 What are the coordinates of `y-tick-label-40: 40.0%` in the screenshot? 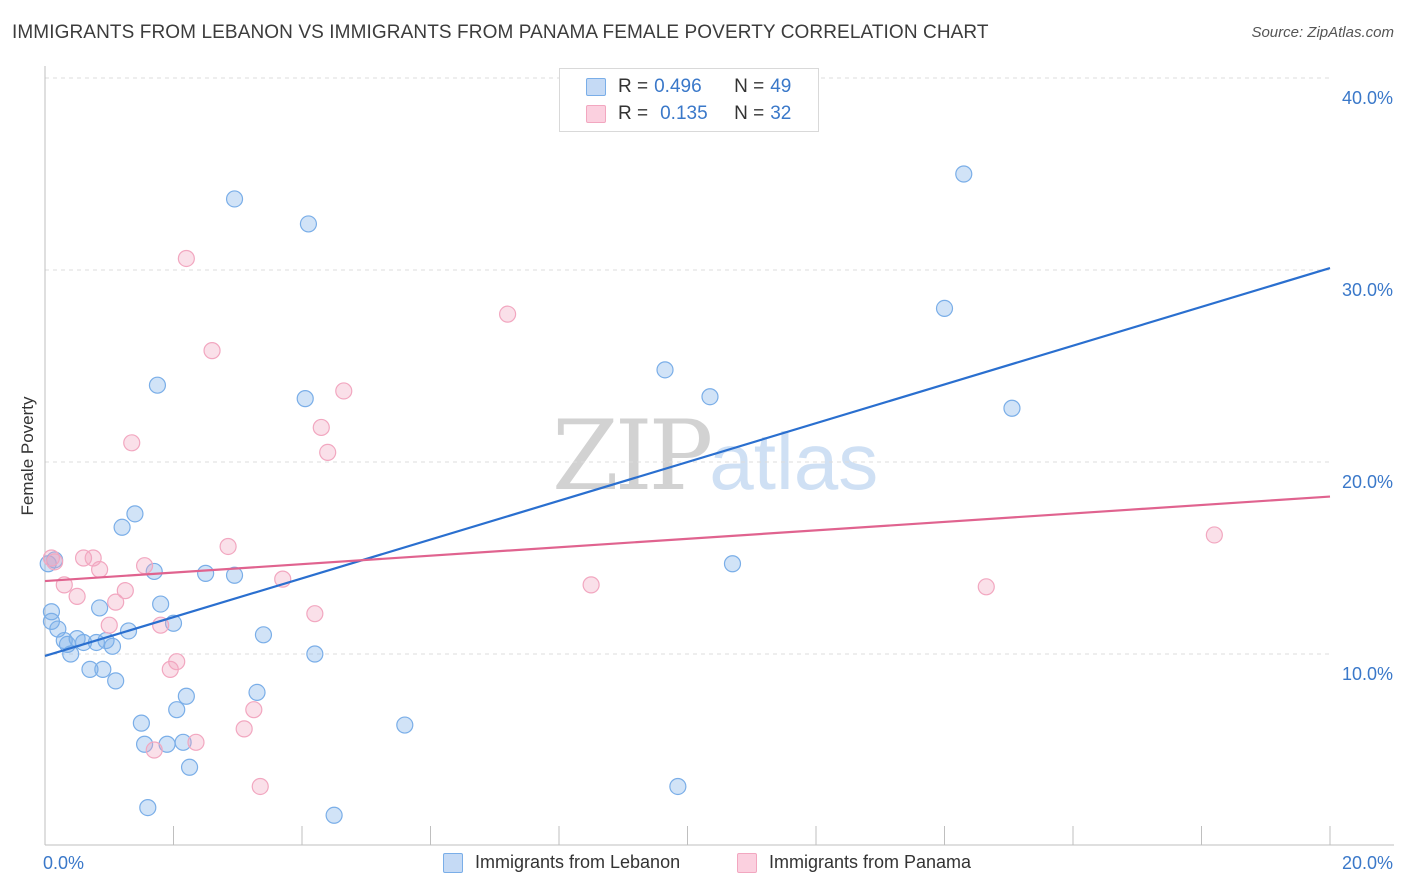 It's located at (1367, 98).